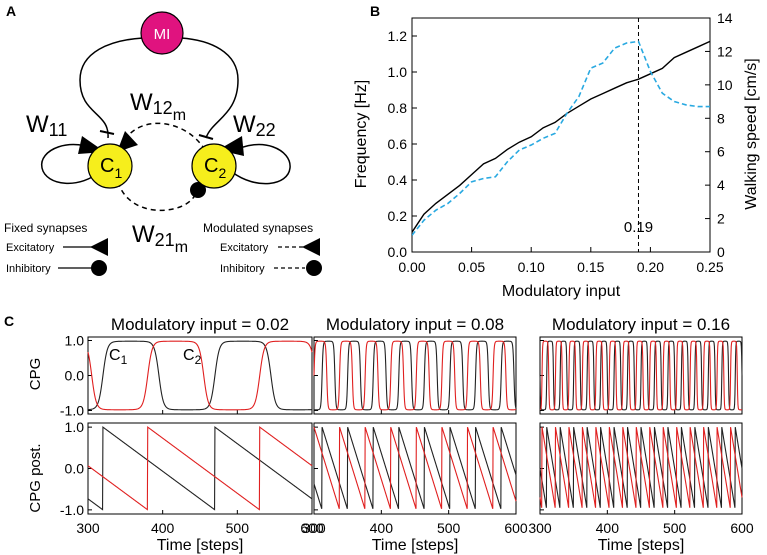  I want to click on c1-neuron, so click(110, 166).